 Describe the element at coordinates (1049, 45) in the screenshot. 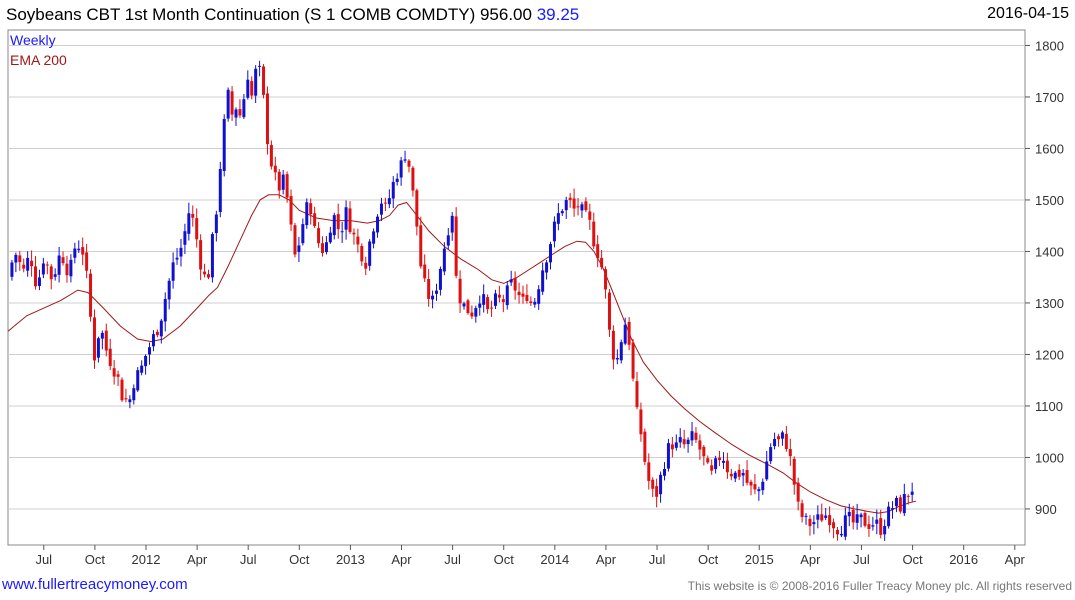

I see `y-tick-label: 1800` at that location.